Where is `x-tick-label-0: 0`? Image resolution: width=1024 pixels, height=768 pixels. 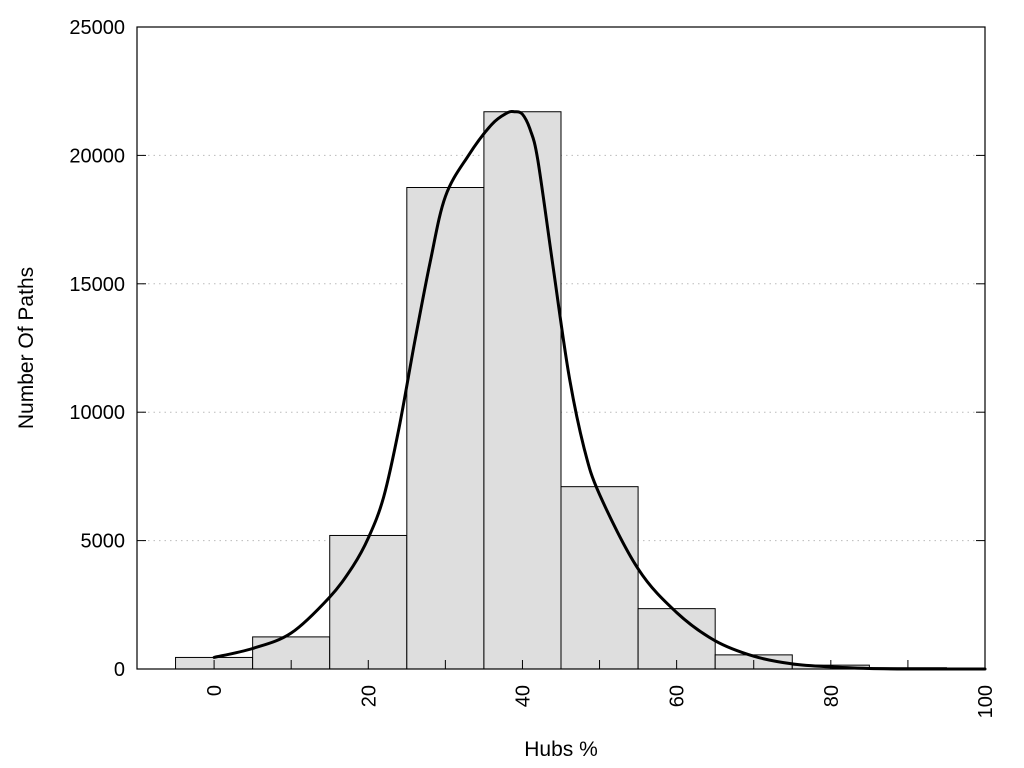
x-tick-label-0: 0 is located at coordinates (215, 690).